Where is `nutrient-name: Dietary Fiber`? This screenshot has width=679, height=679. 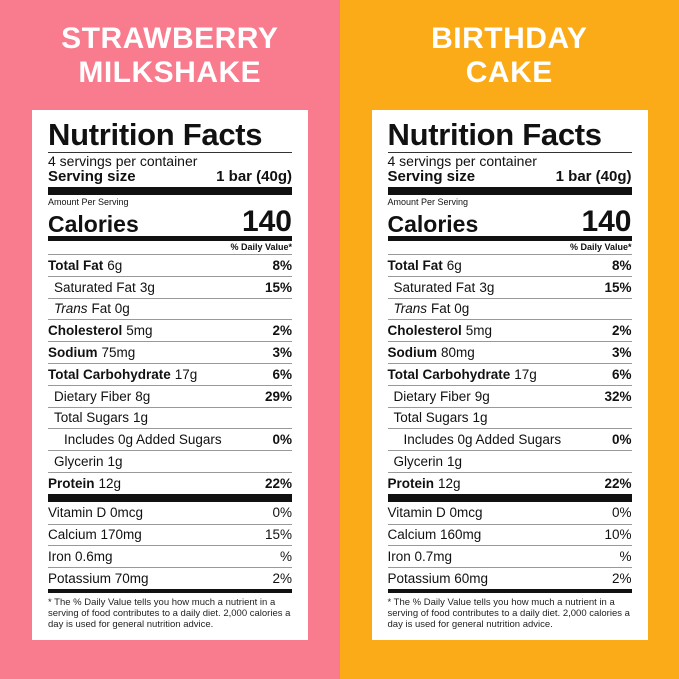 nutrient-name: Dietary Fiber is located at coordinates (432, 396).